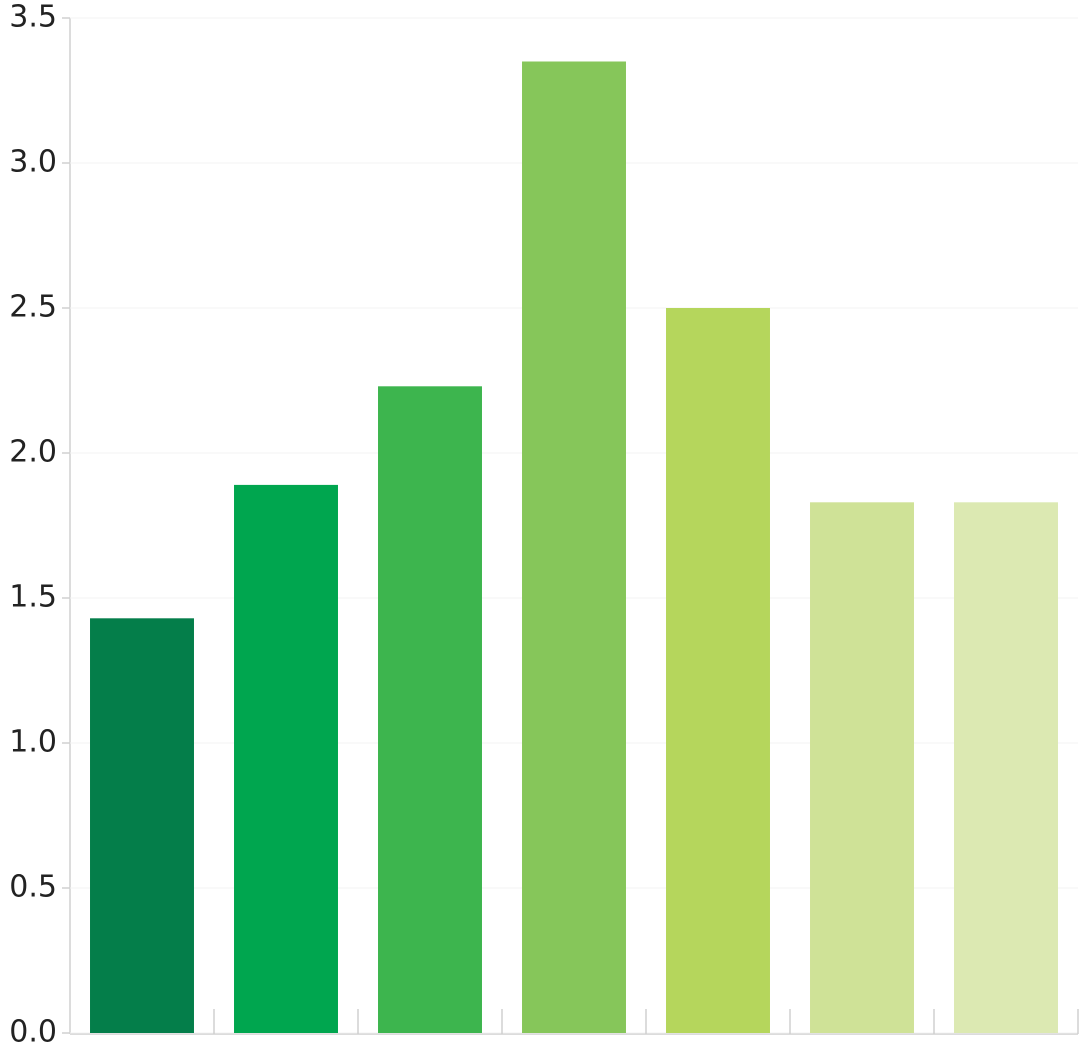  I want to click on y-tick-label: 2.5, so click(33, 307).